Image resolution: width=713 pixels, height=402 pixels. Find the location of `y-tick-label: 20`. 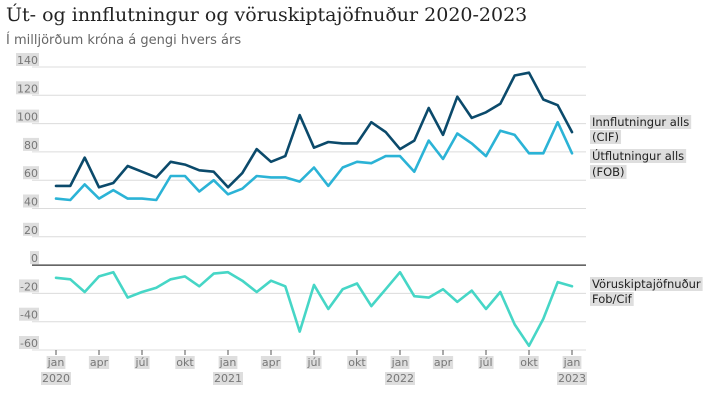

y-tick-label: 20 is located at coordinates (31, 230).